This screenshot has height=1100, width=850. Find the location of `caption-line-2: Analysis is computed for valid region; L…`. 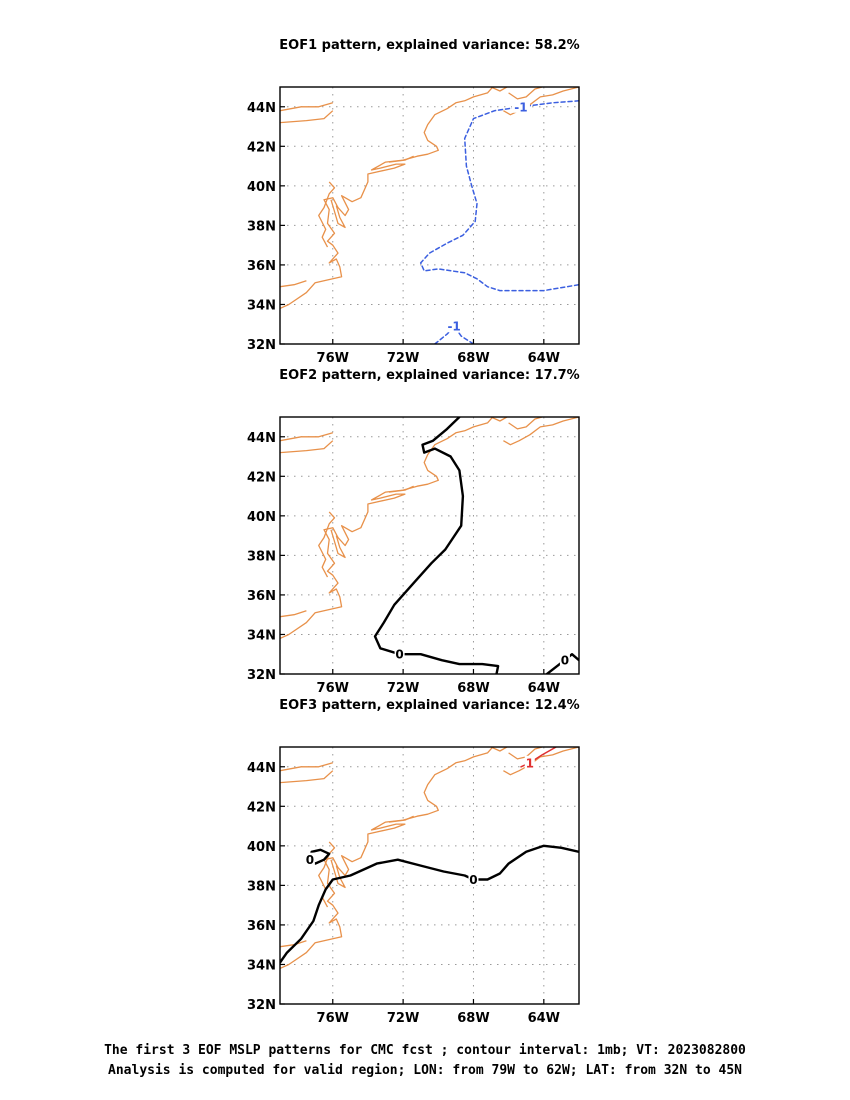

caption-line-2: Analysis is computed for valid region; L… is located at coordinates (425, 1070).